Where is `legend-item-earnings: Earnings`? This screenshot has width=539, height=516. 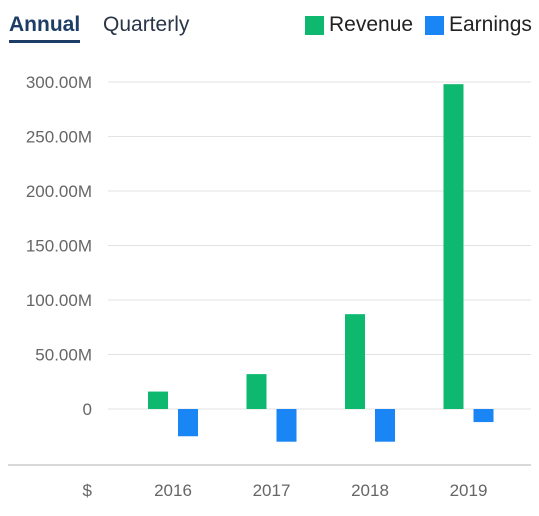
legend-item-earnings: Earnings is located at coordinates (478, 25).